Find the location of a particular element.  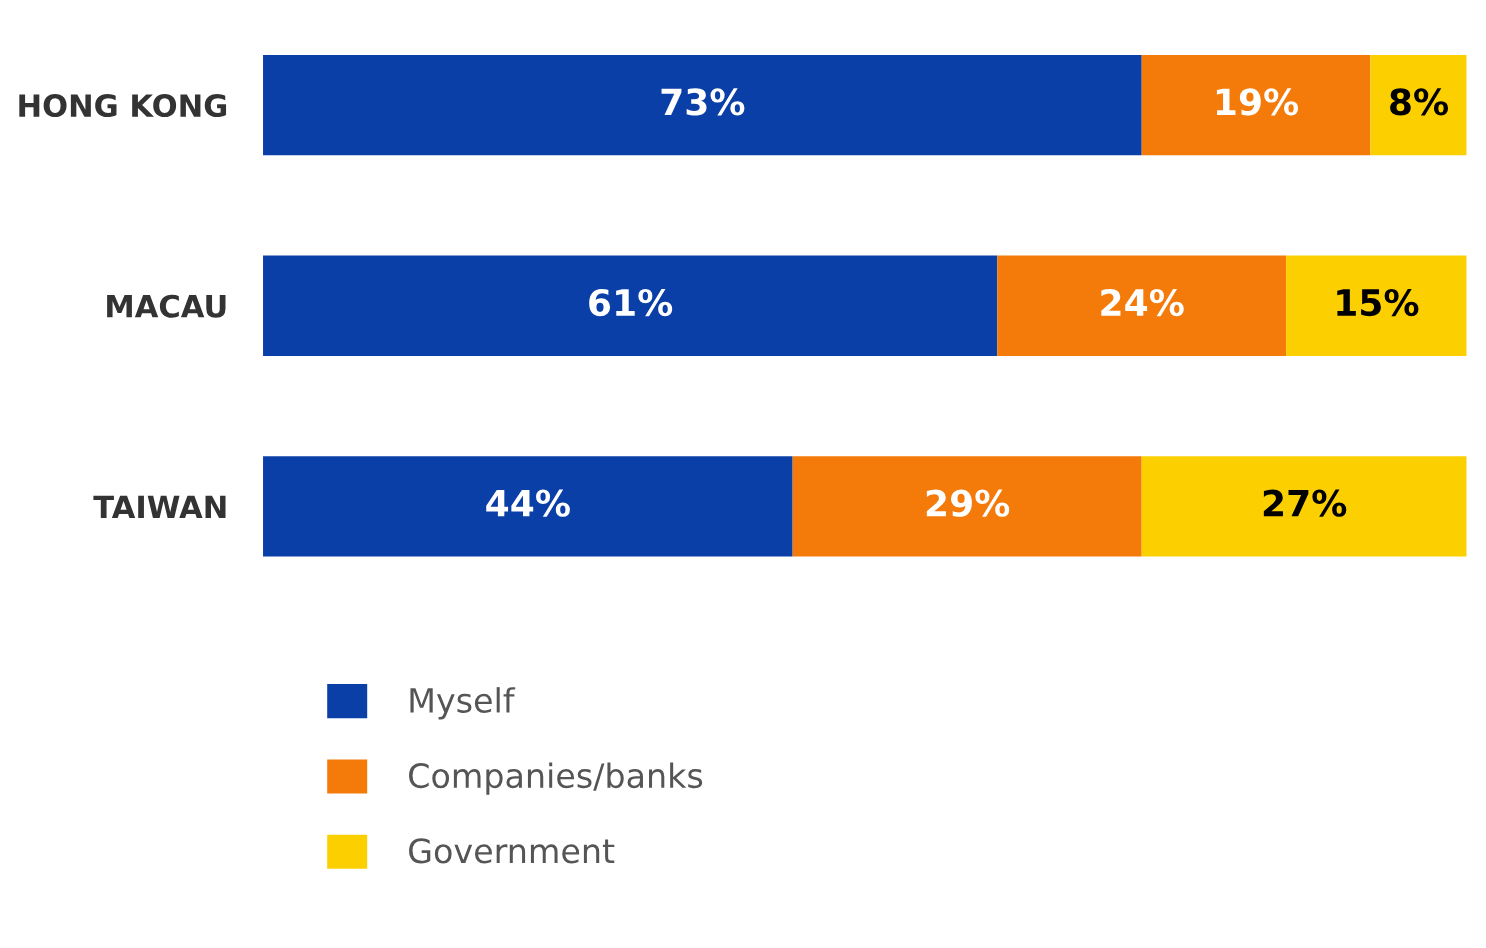

data-label: 8% is located at coordinates (1419, 102).